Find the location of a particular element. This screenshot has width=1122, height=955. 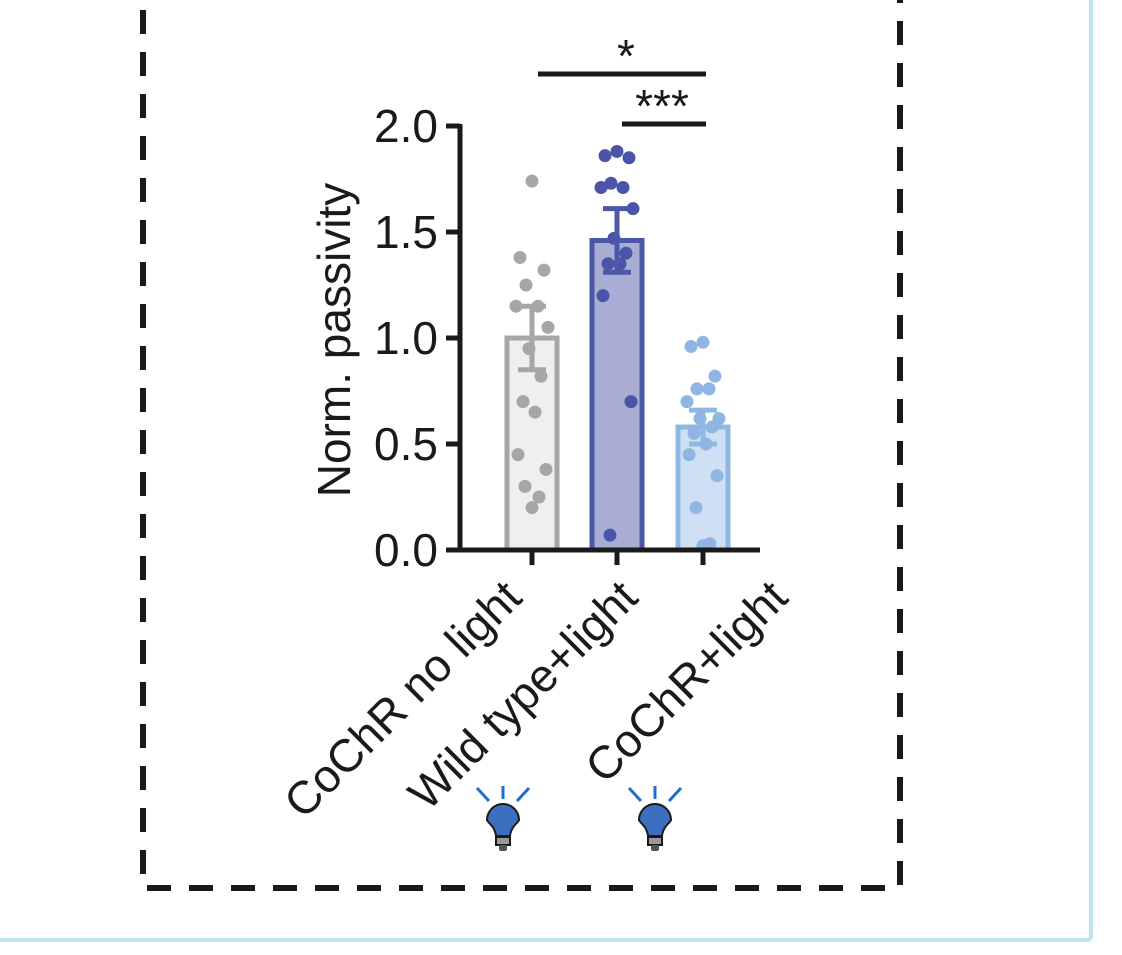

y-tick-label: 0.5 is located at coordinates (406, 444).